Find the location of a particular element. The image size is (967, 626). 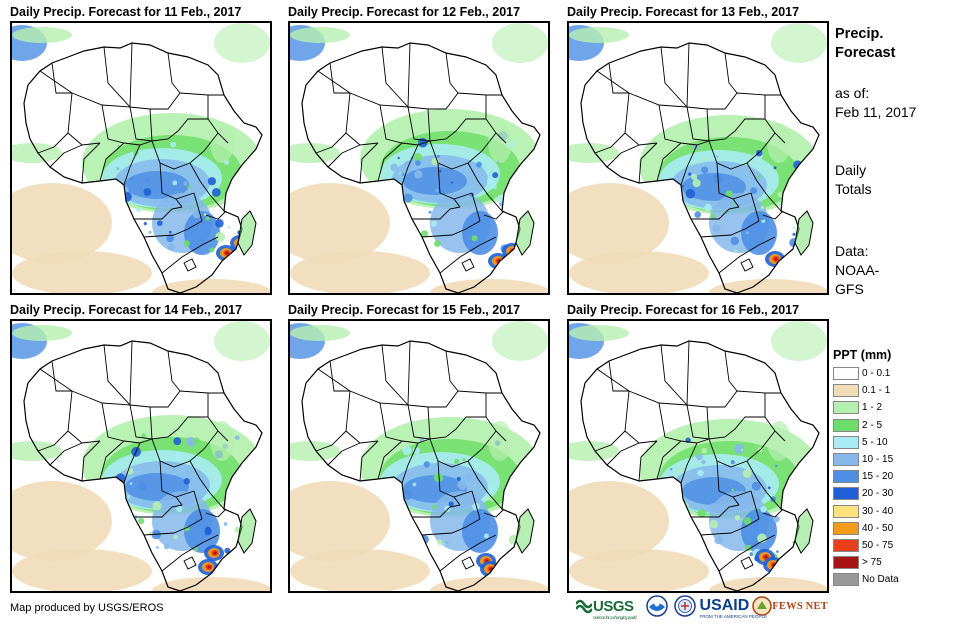

fews-net-logo: FEWS NET is located at coordinates (800, 606).